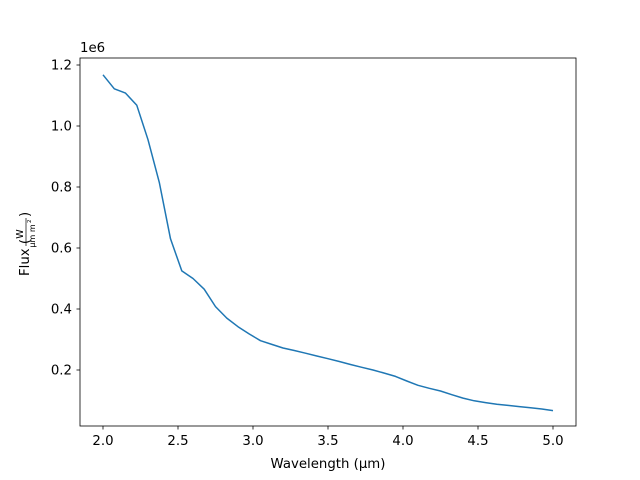  I want to click on y-axis-label-suffix: ), so click(25, 214).